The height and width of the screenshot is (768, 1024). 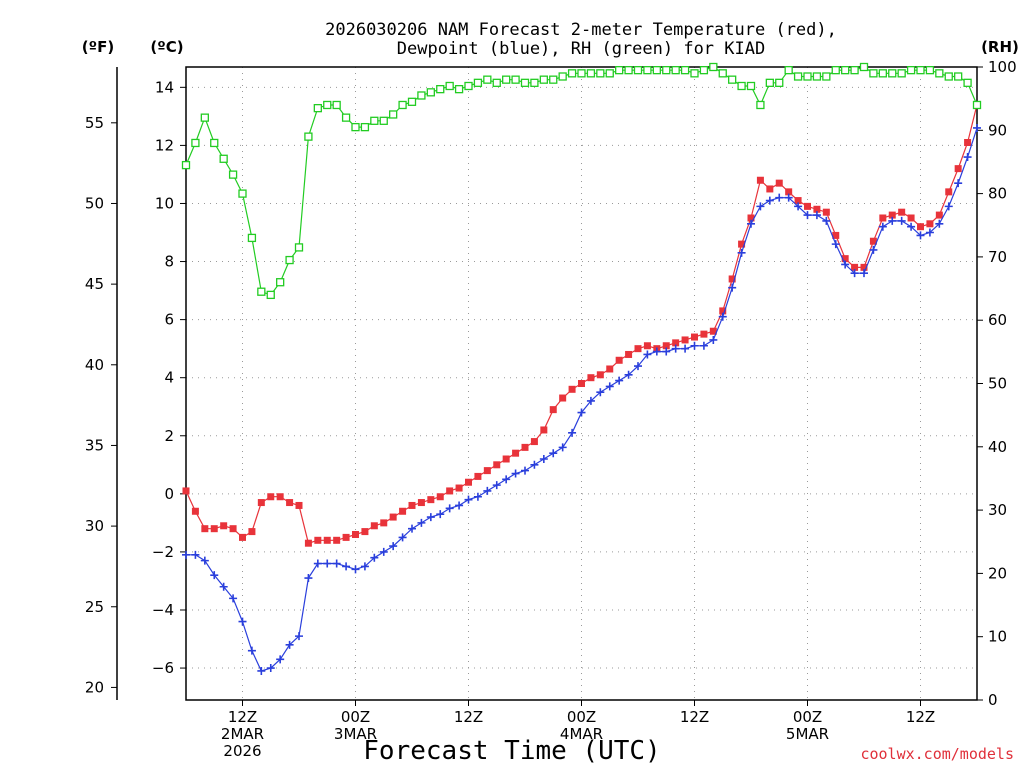 I want to click on rh-tick-label: 50, so click(x=997, y=384).